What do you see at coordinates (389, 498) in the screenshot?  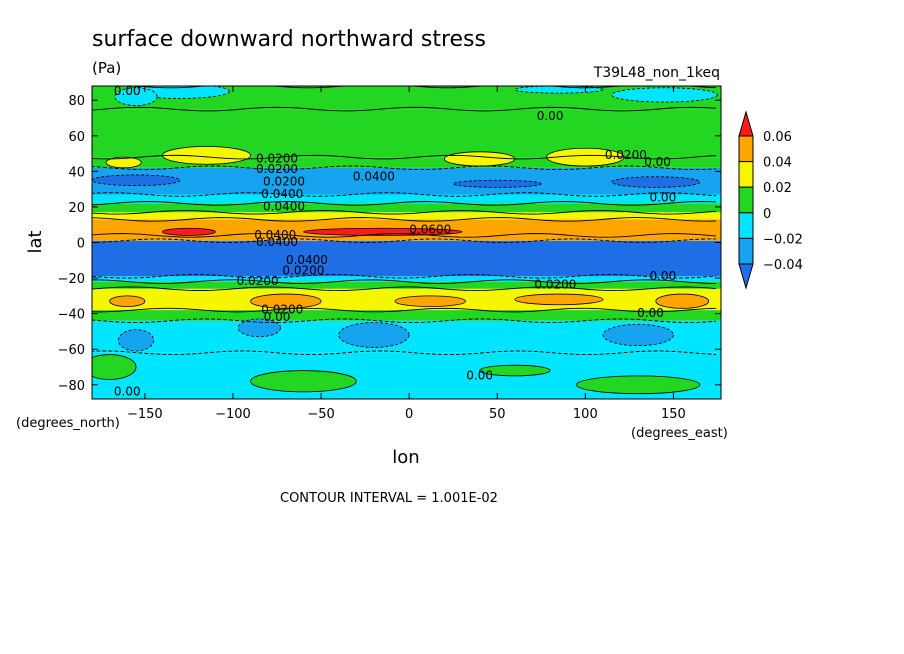 I see `contour-interval-note: CONTOUR INTERVAL = 1.001E-02` at bounding box center [389, 498].